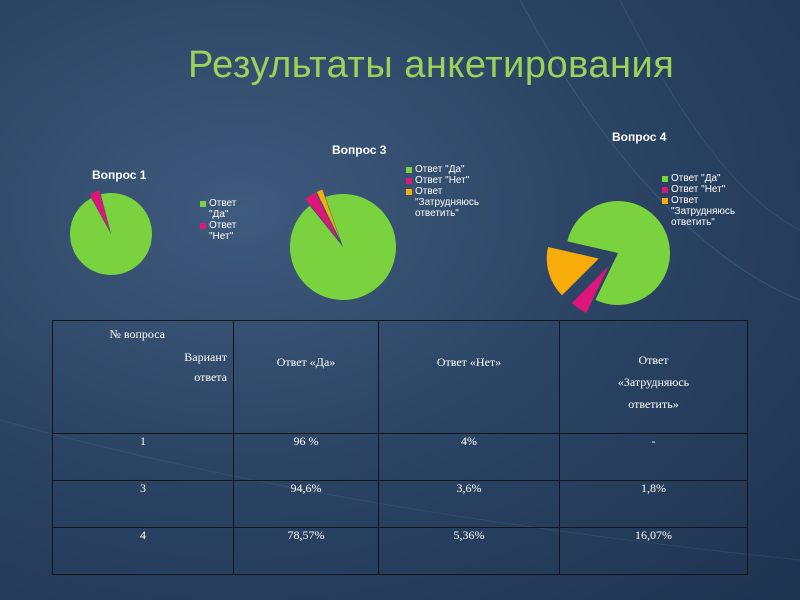  Describe the element at coordinates (653, 551) in the screenshot. I see `cell-unsure: 16,07%` at that location.